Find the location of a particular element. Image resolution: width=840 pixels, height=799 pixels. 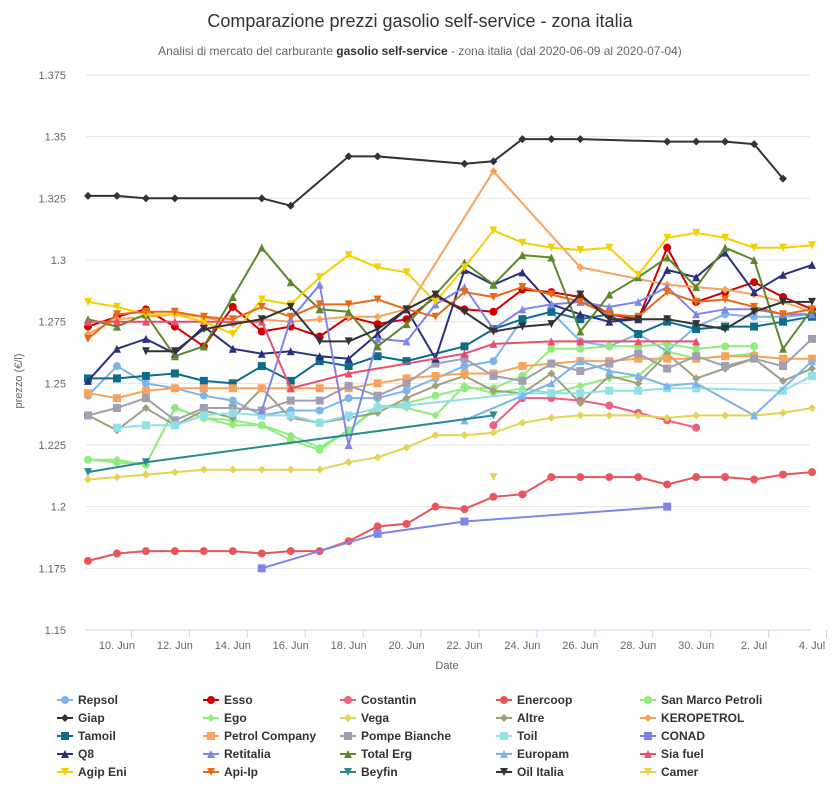

legend-item-ego: Ego is located at coordinates (225, 718).